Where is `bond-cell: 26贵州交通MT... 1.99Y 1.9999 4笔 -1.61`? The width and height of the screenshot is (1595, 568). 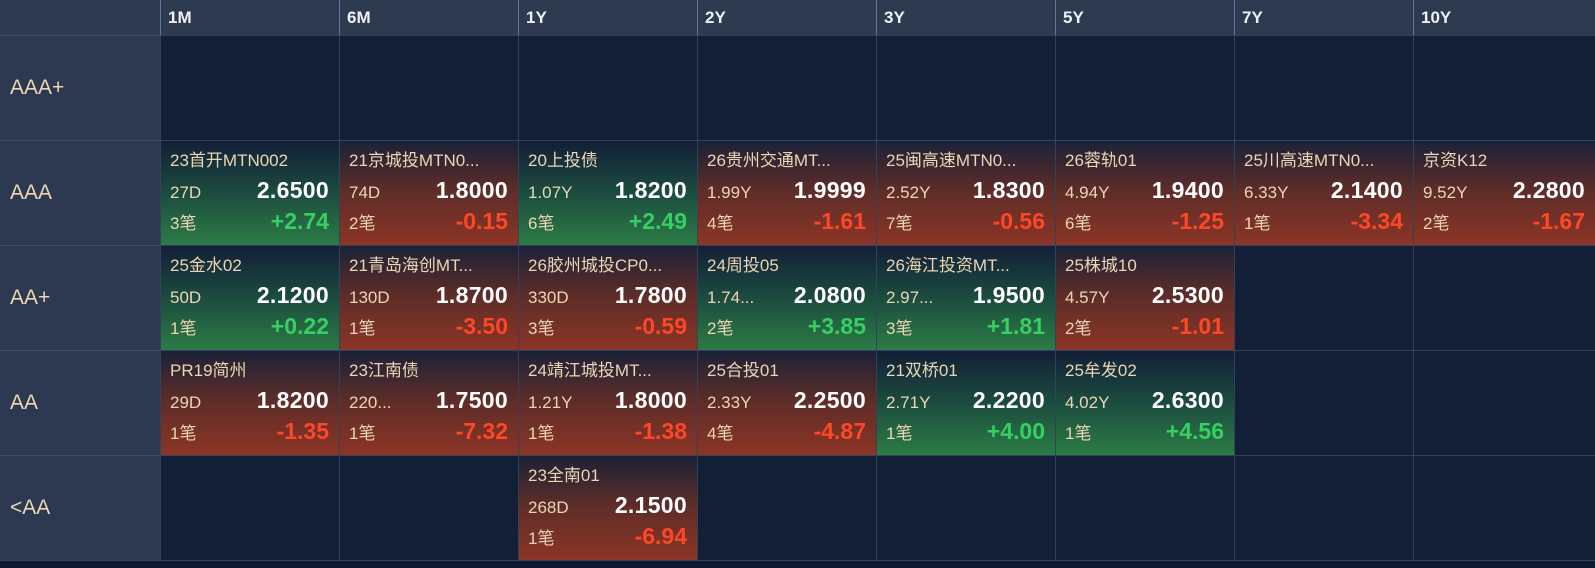
bond-cell: 26贵州交通MT... 1.99Y 1.9999 4笔 -1.61 is located at coordinates (786, 192).